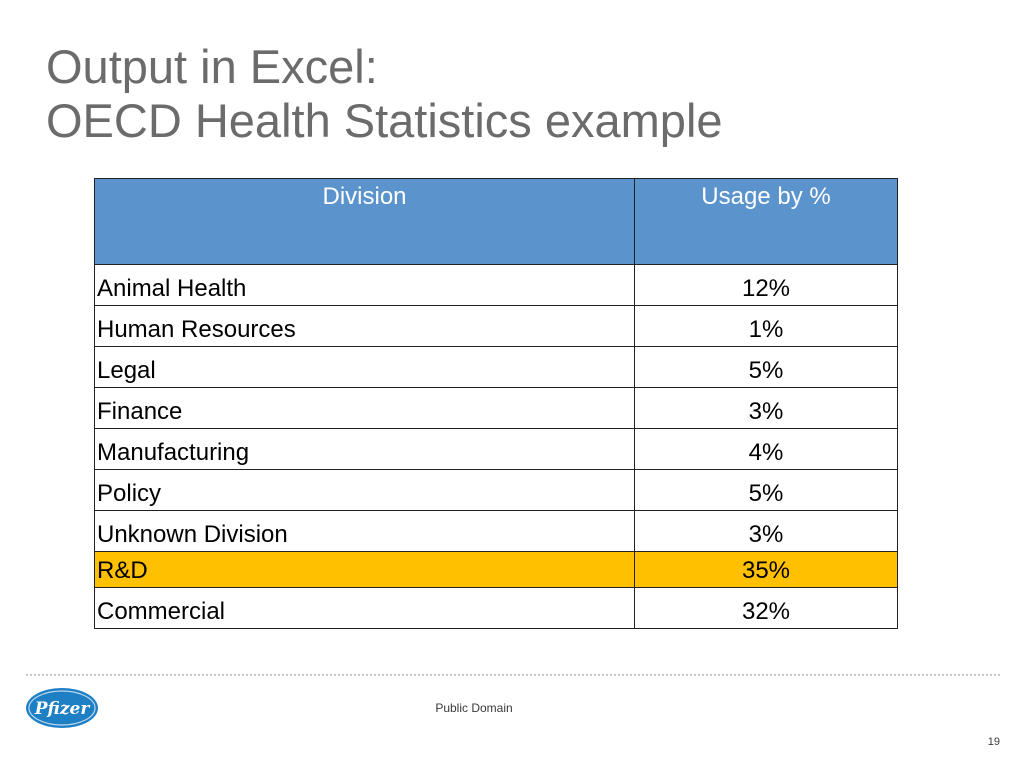 The height and width of the screenshot is (768, 1024). What do you see at coordinates (364, 221) in the screenshot?
I see `header-division: Division` at bounding box center [364, 221].